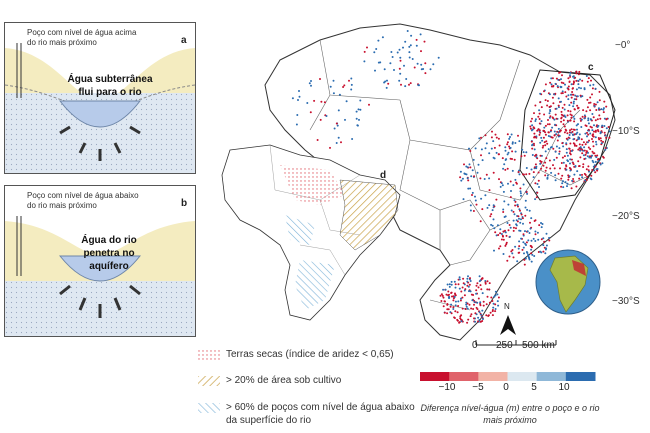  I want to click on lat-label-0: −0°, so click(623, 45).